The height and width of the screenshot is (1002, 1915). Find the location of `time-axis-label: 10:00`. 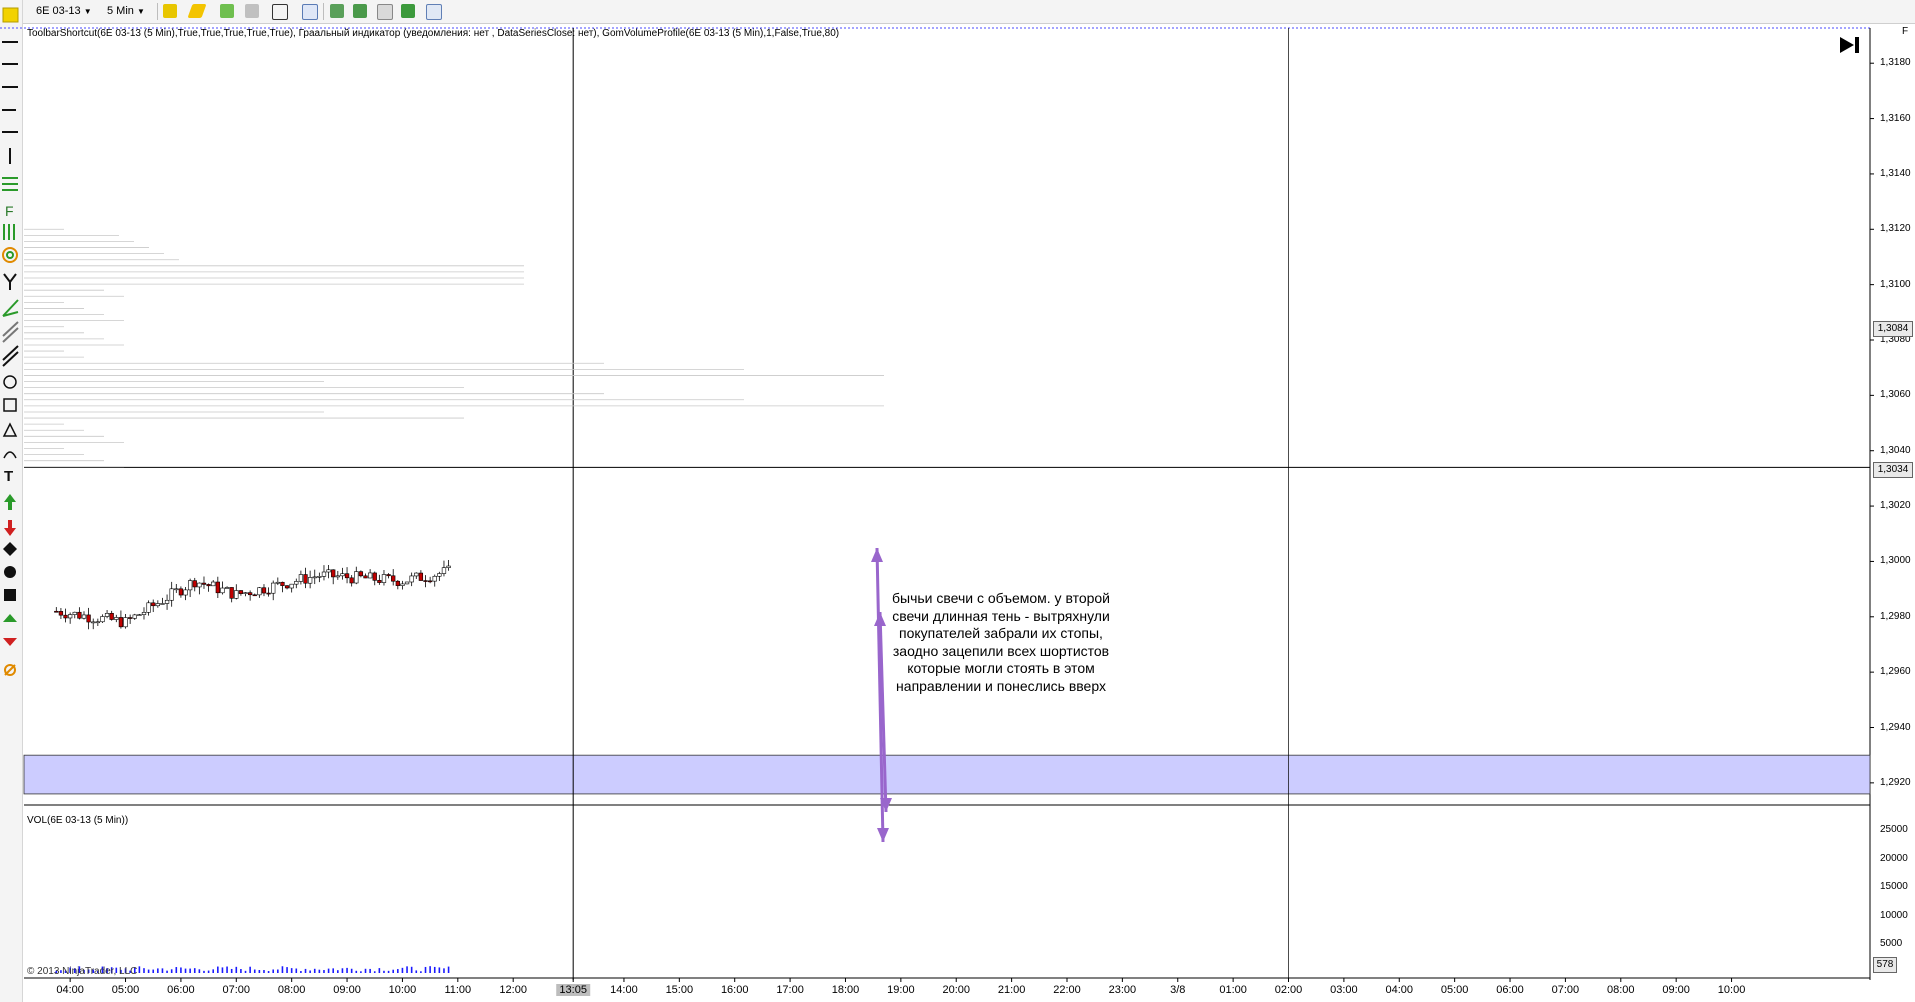

time-axis-label: 10:00 is located at coordinates (1731, 990).